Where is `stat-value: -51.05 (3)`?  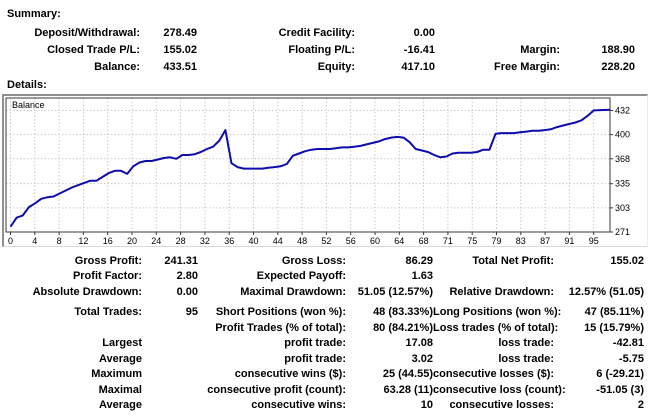 stat-value: -51.05 (3) is located at coordinates (620, 389).